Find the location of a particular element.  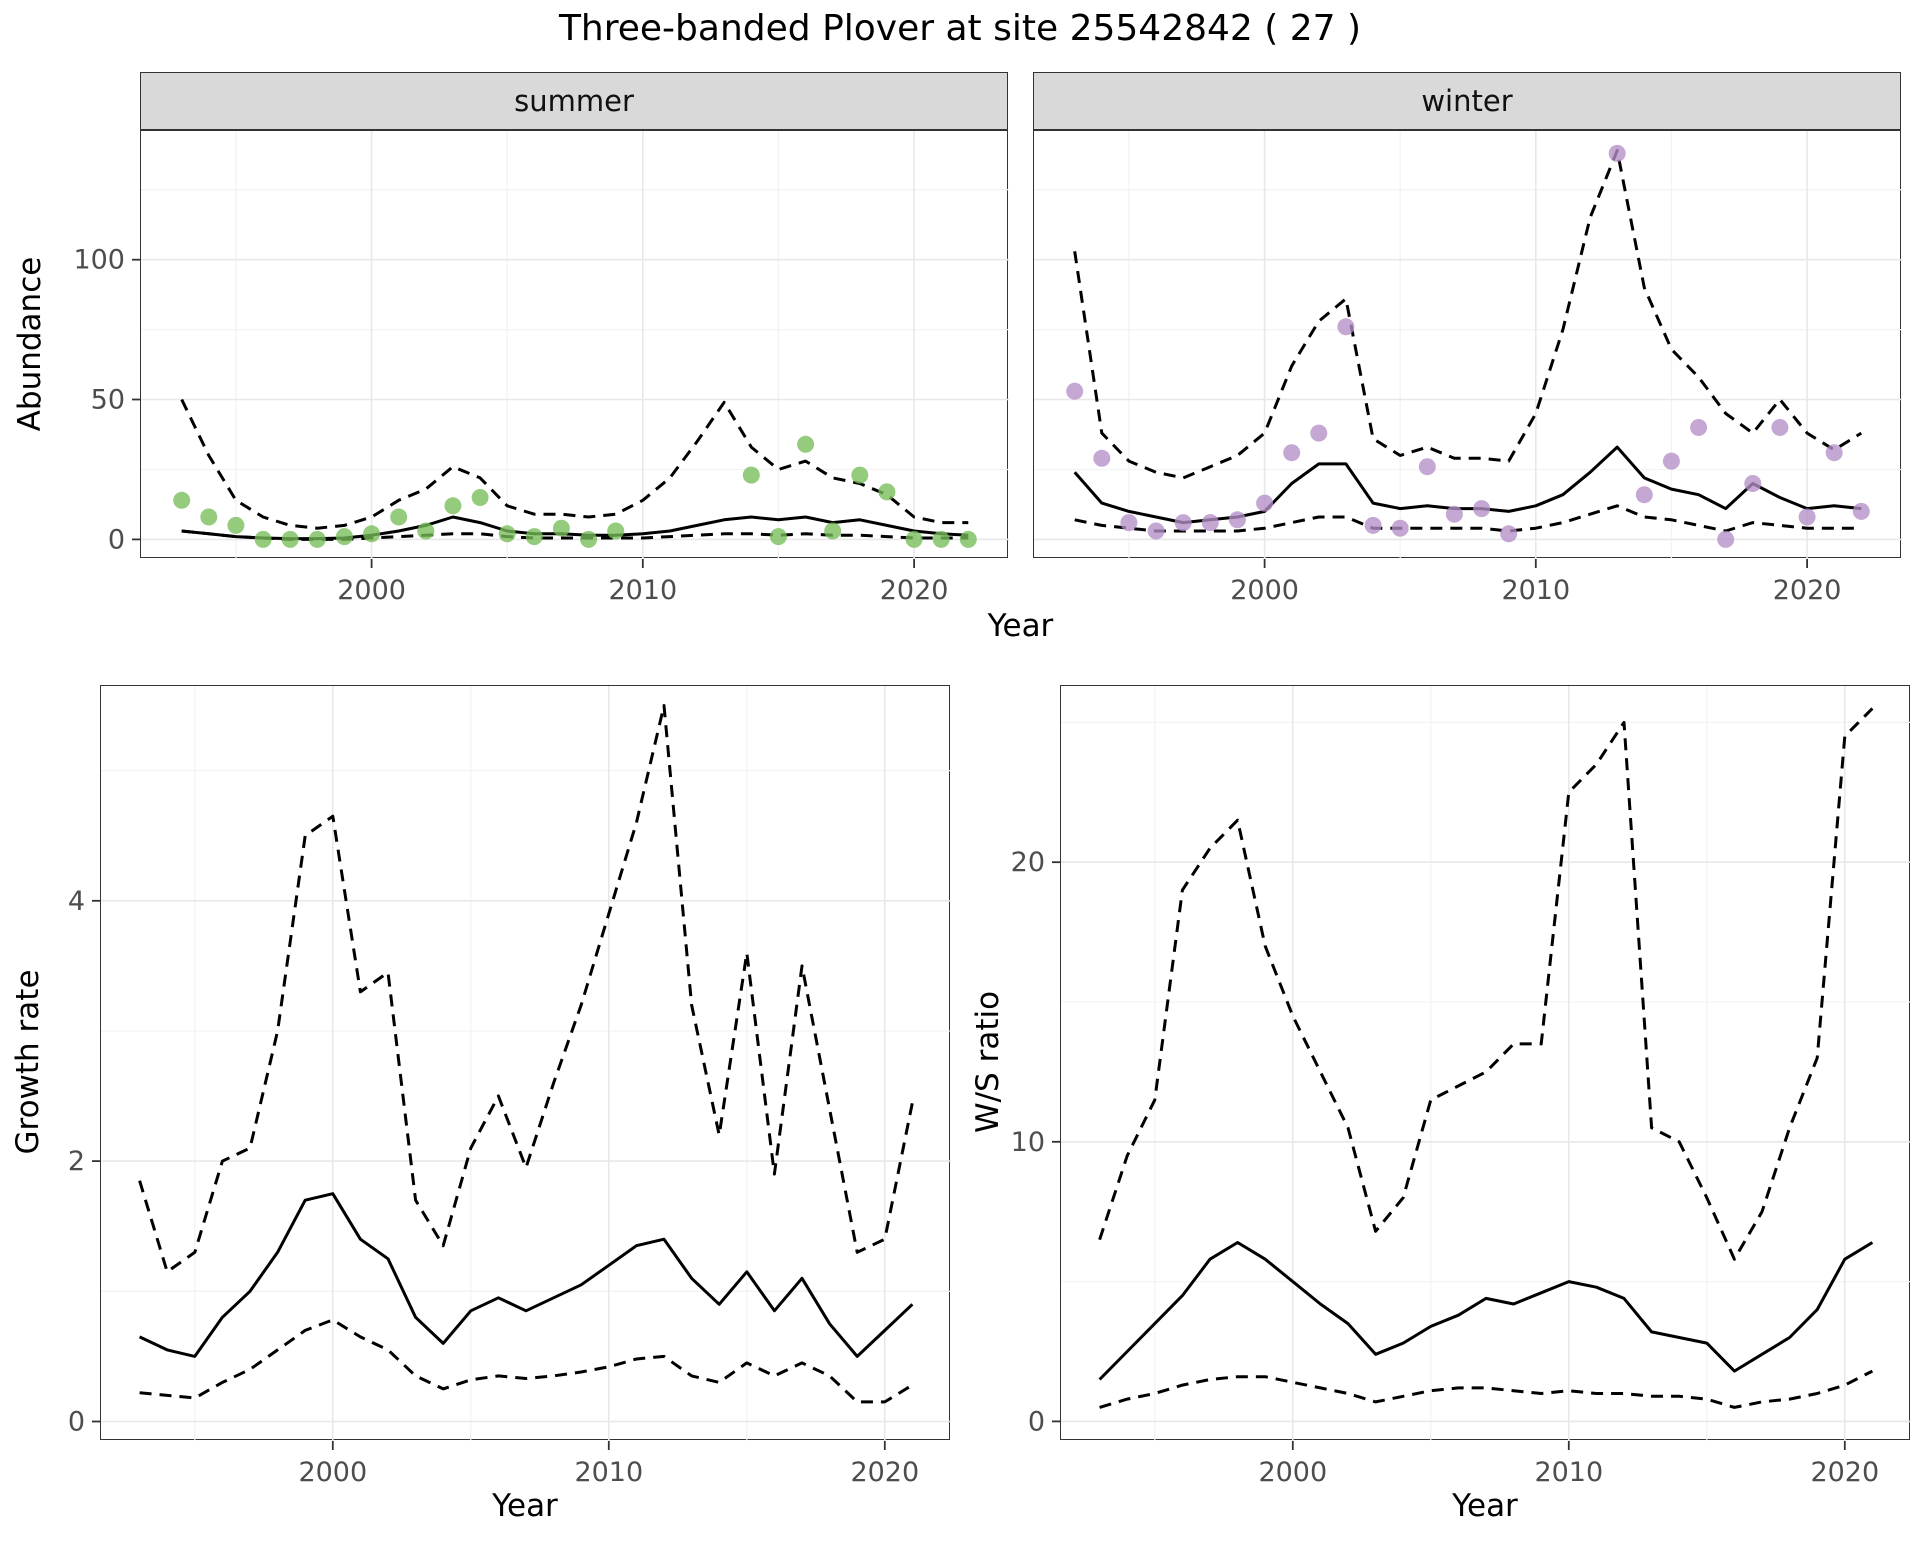

facet-strip-summer-label: summer is located at coordinates (574, 101).